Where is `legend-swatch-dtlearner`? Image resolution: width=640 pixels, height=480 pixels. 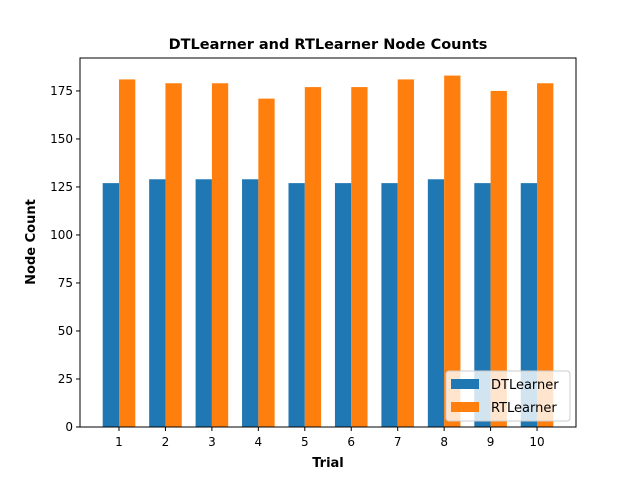 legend-swatch-dtlearner is located at coordinates (465, 384).